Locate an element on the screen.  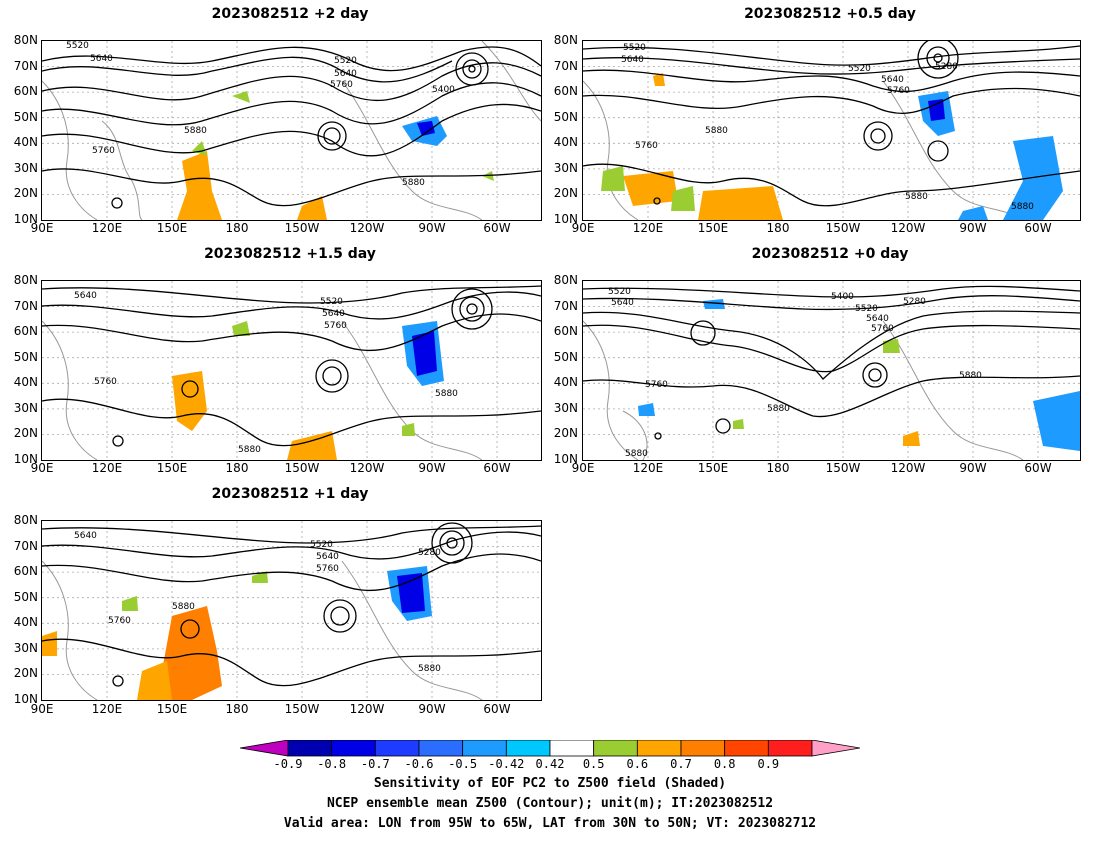
colorbar-tick-label: -0.6 is located at coordinates (419, 764).